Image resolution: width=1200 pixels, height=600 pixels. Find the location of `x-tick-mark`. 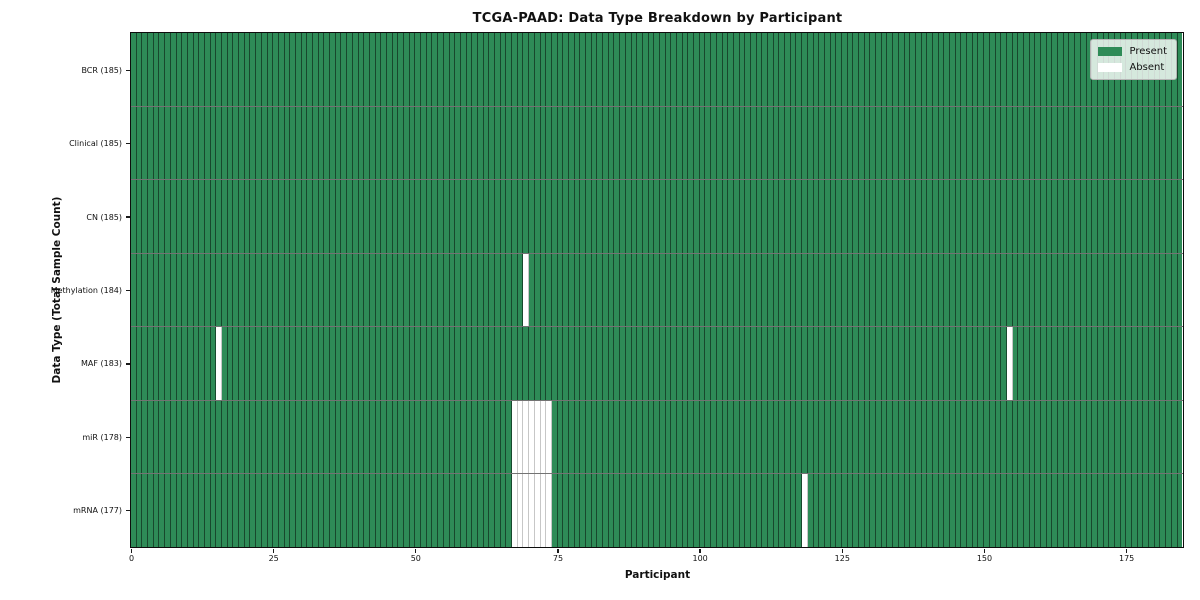

x-tick-mark is located at coordinates (1126, 551).